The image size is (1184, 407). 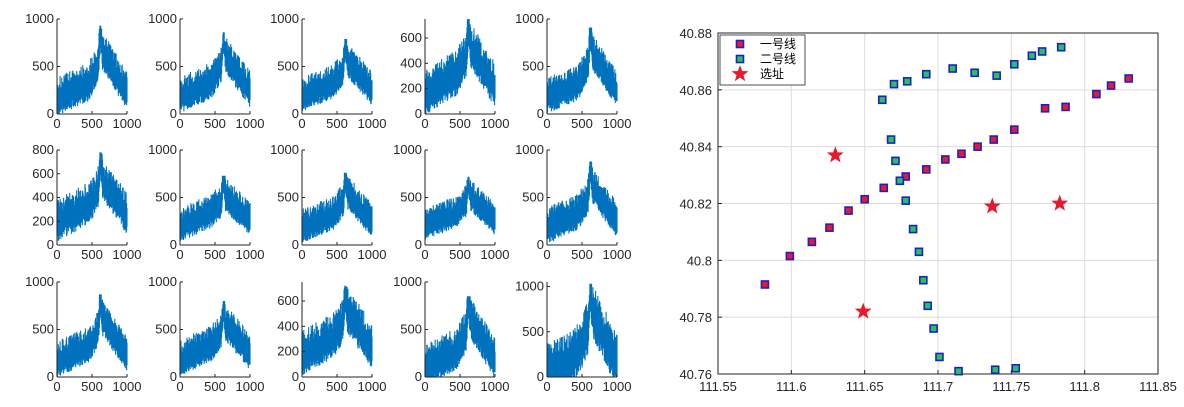 What do you see at coordinates (695, 204) in the screenshot?
I see `y-tick-label: 40.82` at bounding box center [695, 204].